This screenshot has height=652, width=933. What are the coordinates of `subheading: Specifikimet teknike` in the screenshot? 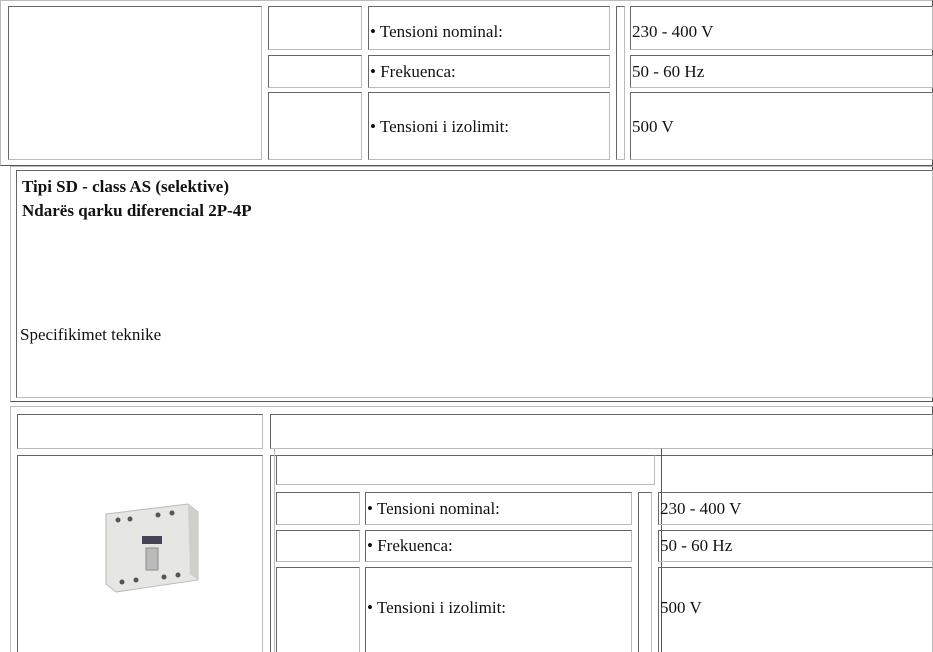 It's located at (91, 334).